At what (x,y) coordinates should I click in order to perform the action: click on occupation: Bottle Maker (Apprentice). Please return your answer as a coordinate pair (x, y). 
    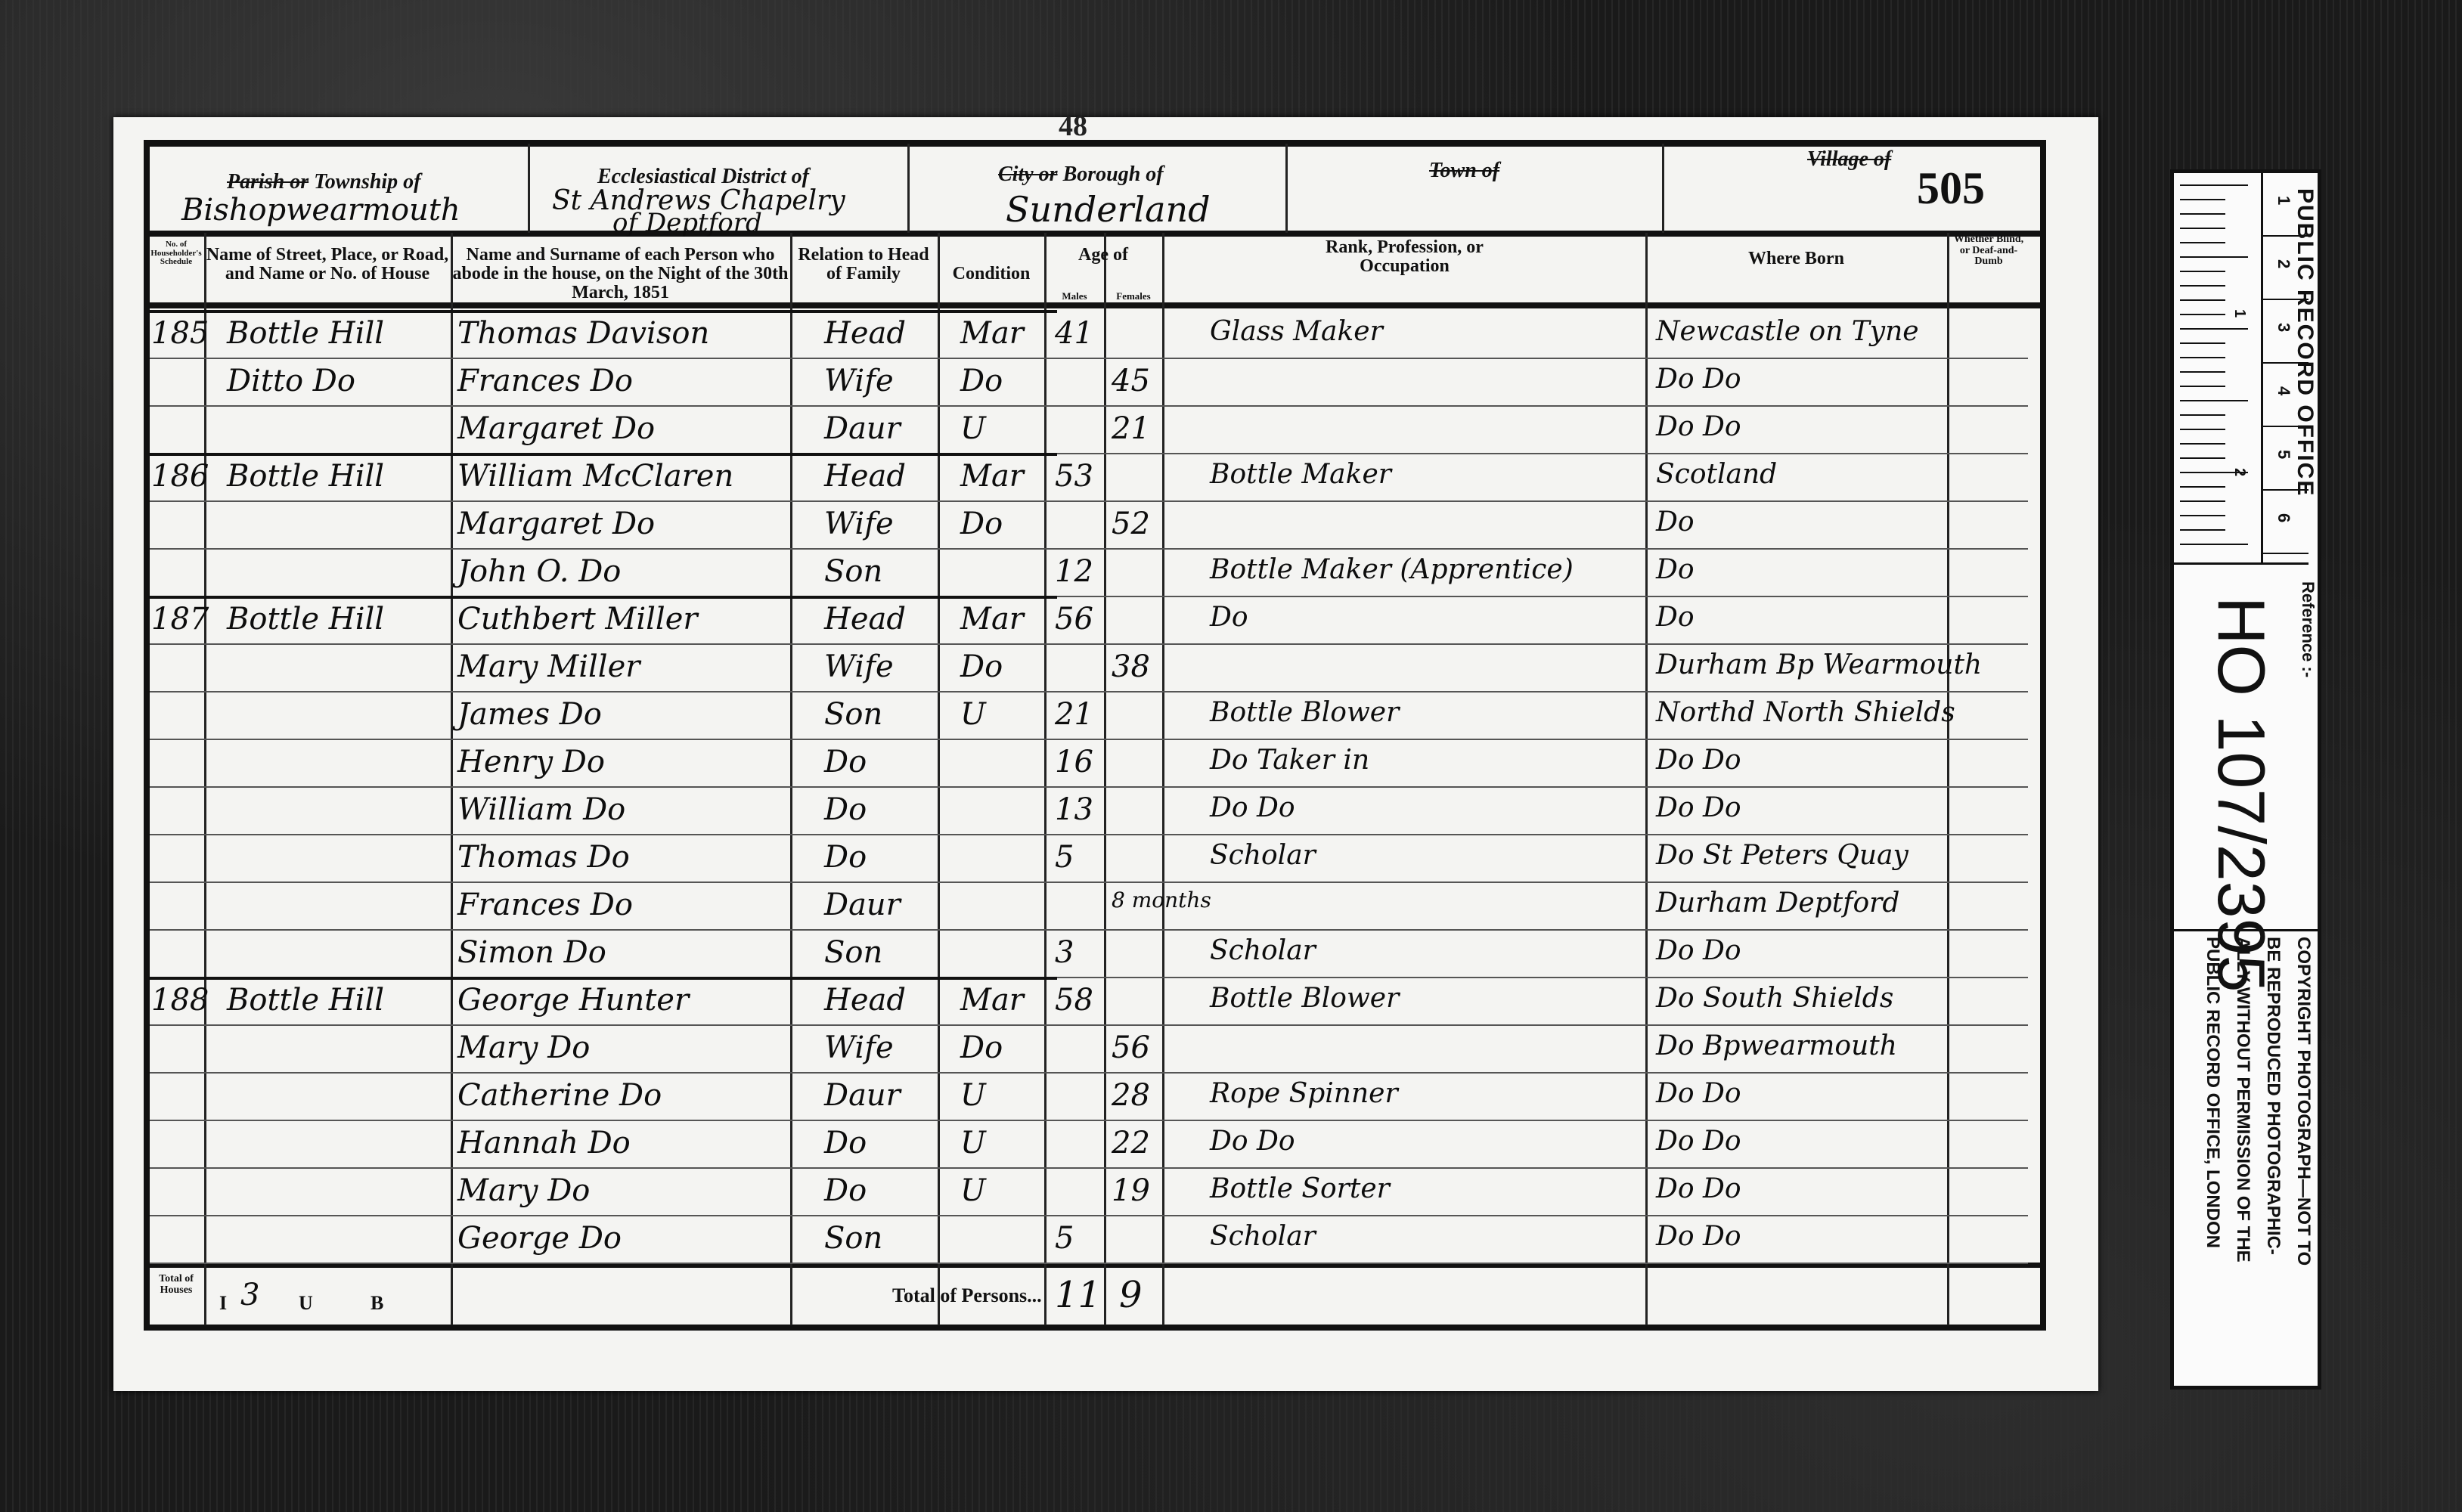
    Looking at the image, I should click on (1392, 569).